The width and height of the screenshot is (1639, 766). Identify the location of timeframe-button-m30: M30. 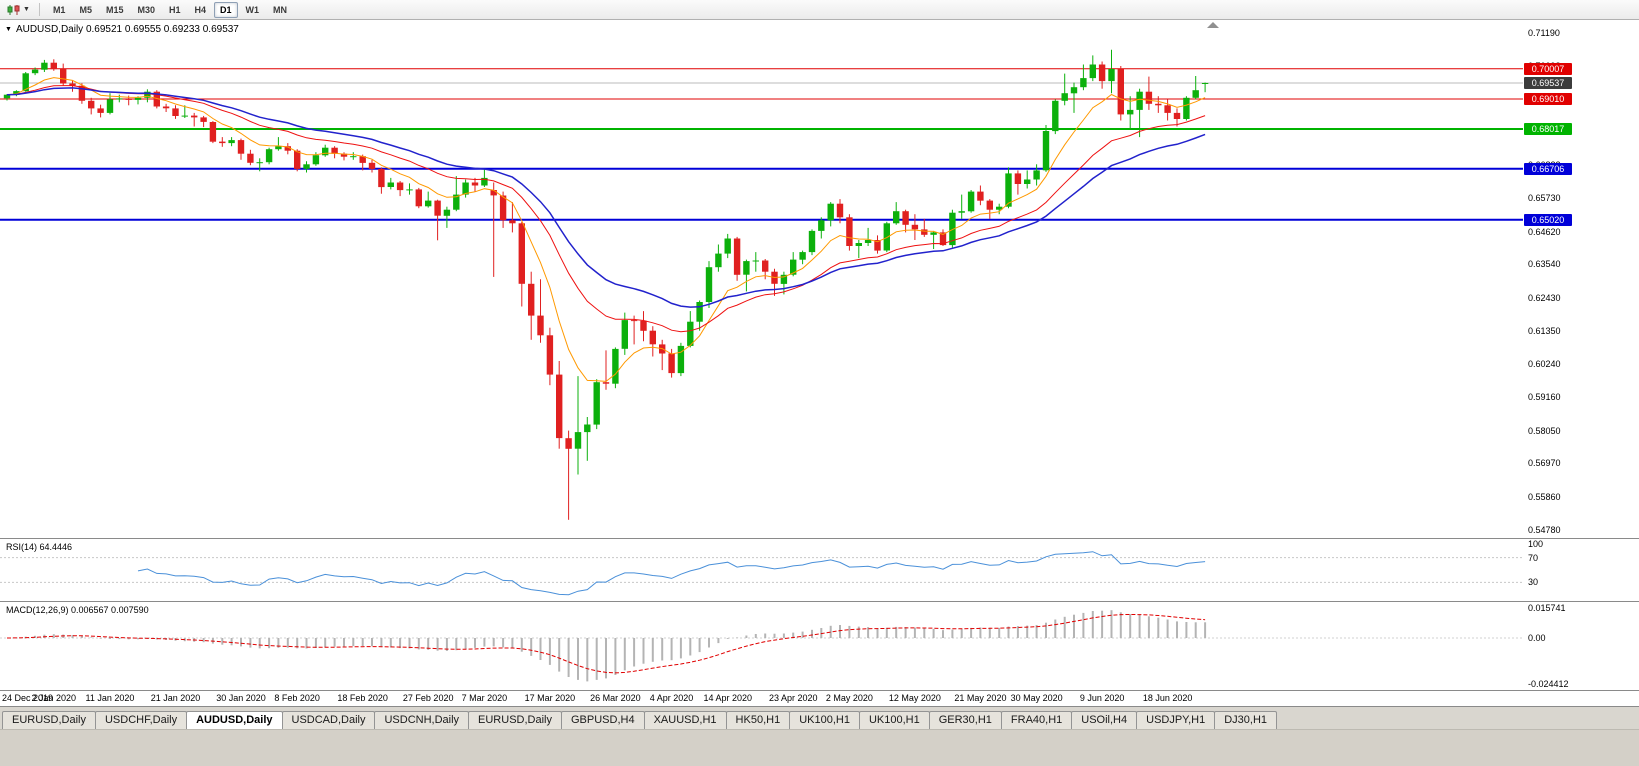
(146, 9).